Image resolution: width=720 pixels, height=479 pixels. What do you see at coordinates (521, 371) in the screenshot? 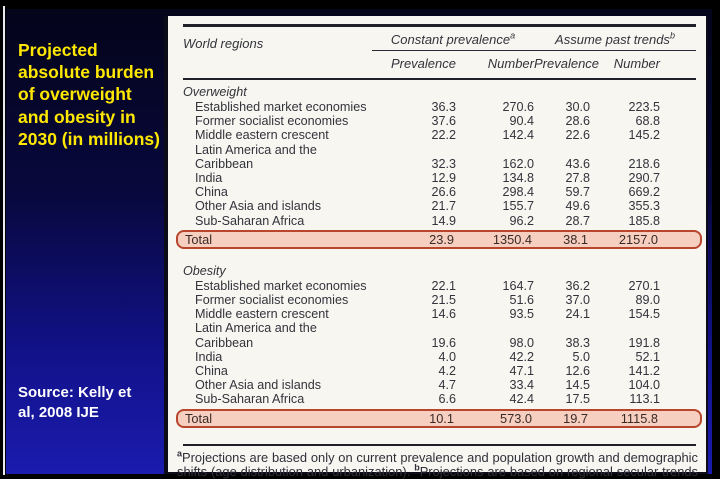
I see `value-cell: 47.1` at bounding box center [521, 371].